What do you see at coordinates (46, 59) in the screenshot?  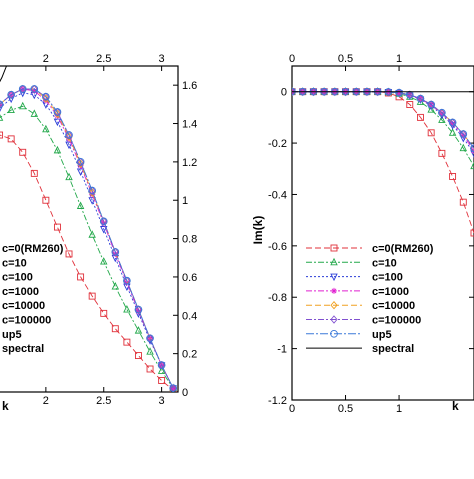 I see `x-tick-label-top: 2` at bounding box center [46, 59].